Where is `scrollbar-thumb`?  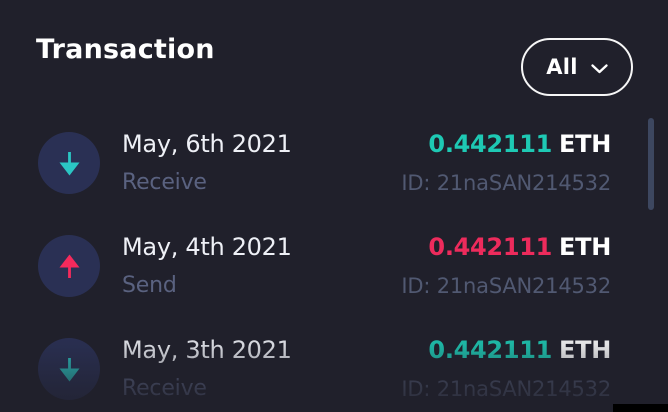 scrollbar-thumb is located at coordinates (651, 164).